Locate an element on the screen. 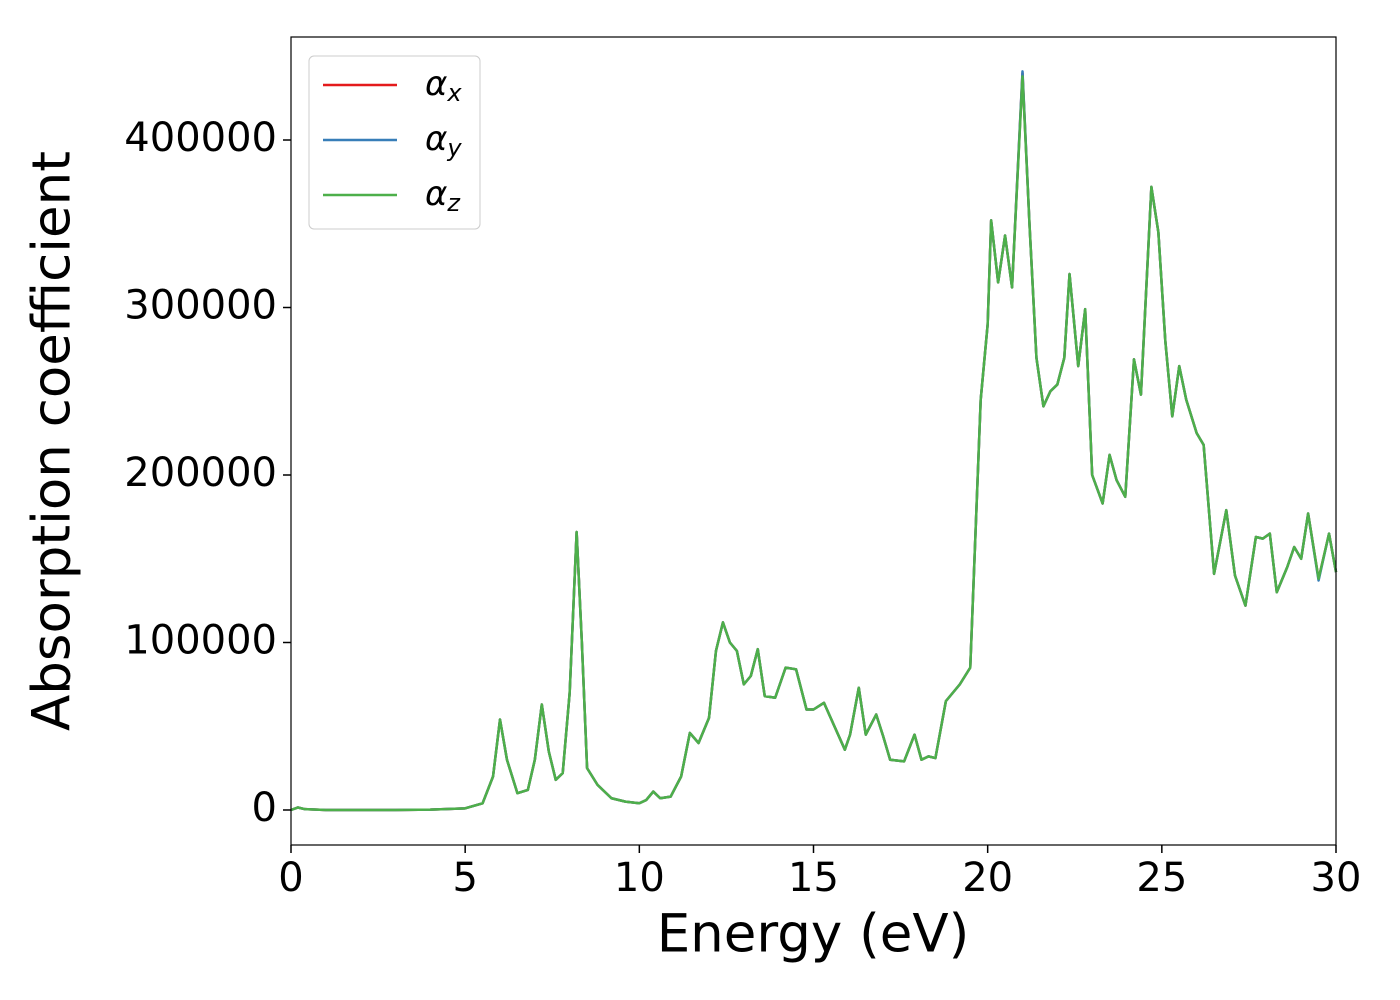 The image size is (1400, 1000). x-tick-label: 20 is located at coordinates (987, 878).